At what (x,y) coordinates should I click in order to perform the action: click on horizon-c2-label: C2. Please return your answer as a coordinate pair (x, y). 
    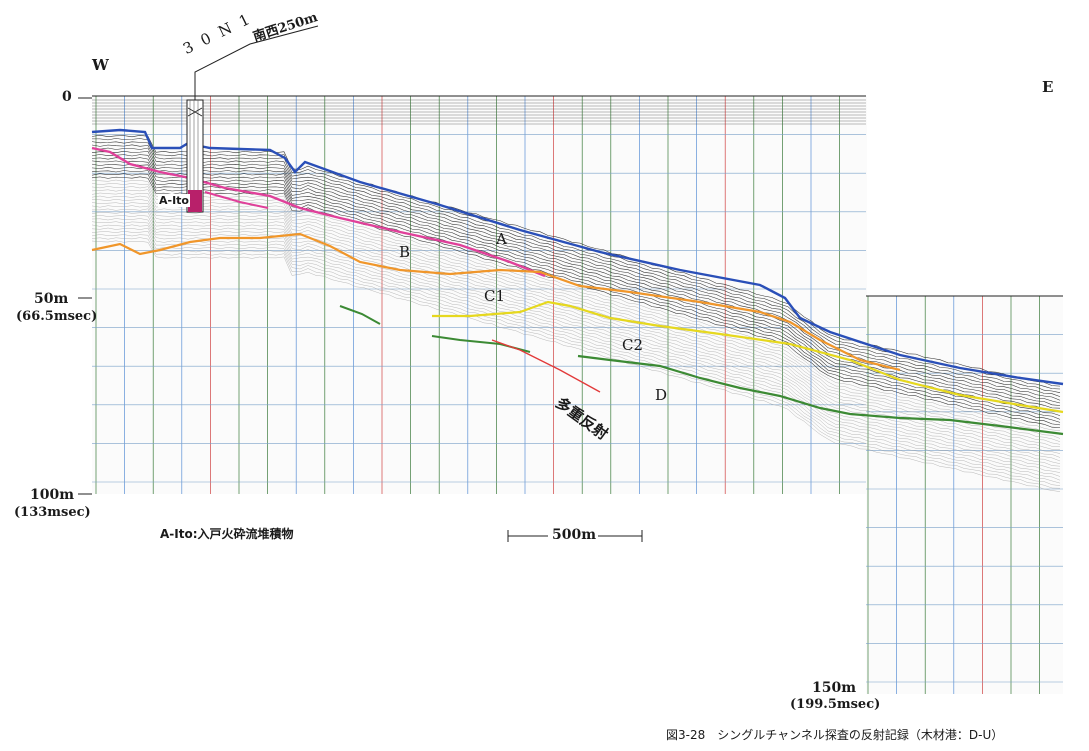
    Looking at the image, I should click on (633, 345).